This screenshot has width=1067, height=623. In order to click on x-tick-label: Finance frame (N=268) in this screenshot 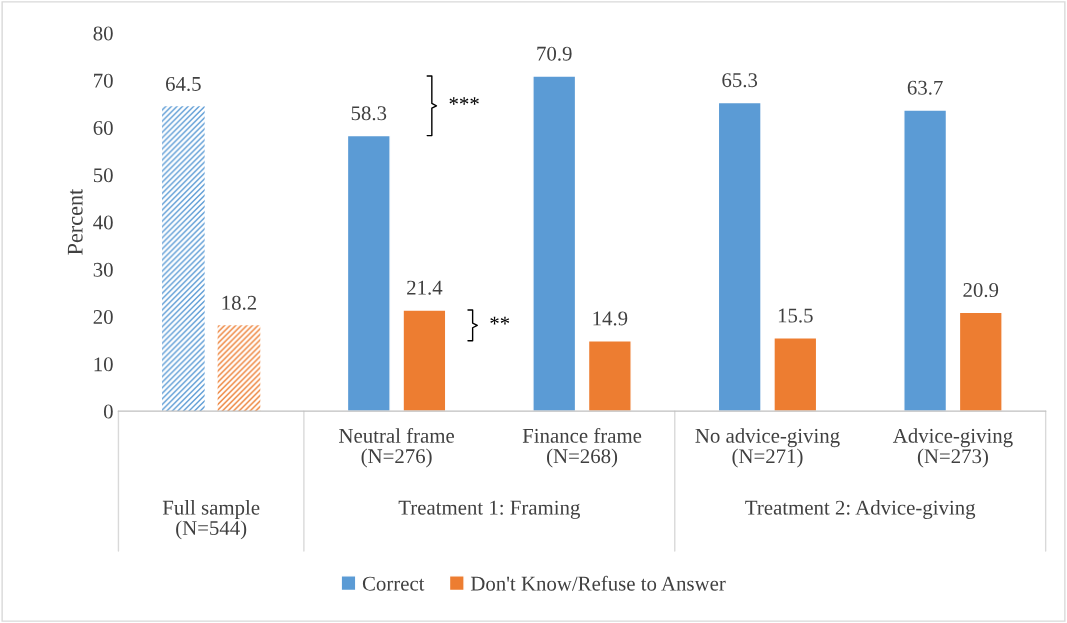, I will do `click(582, 447)`.